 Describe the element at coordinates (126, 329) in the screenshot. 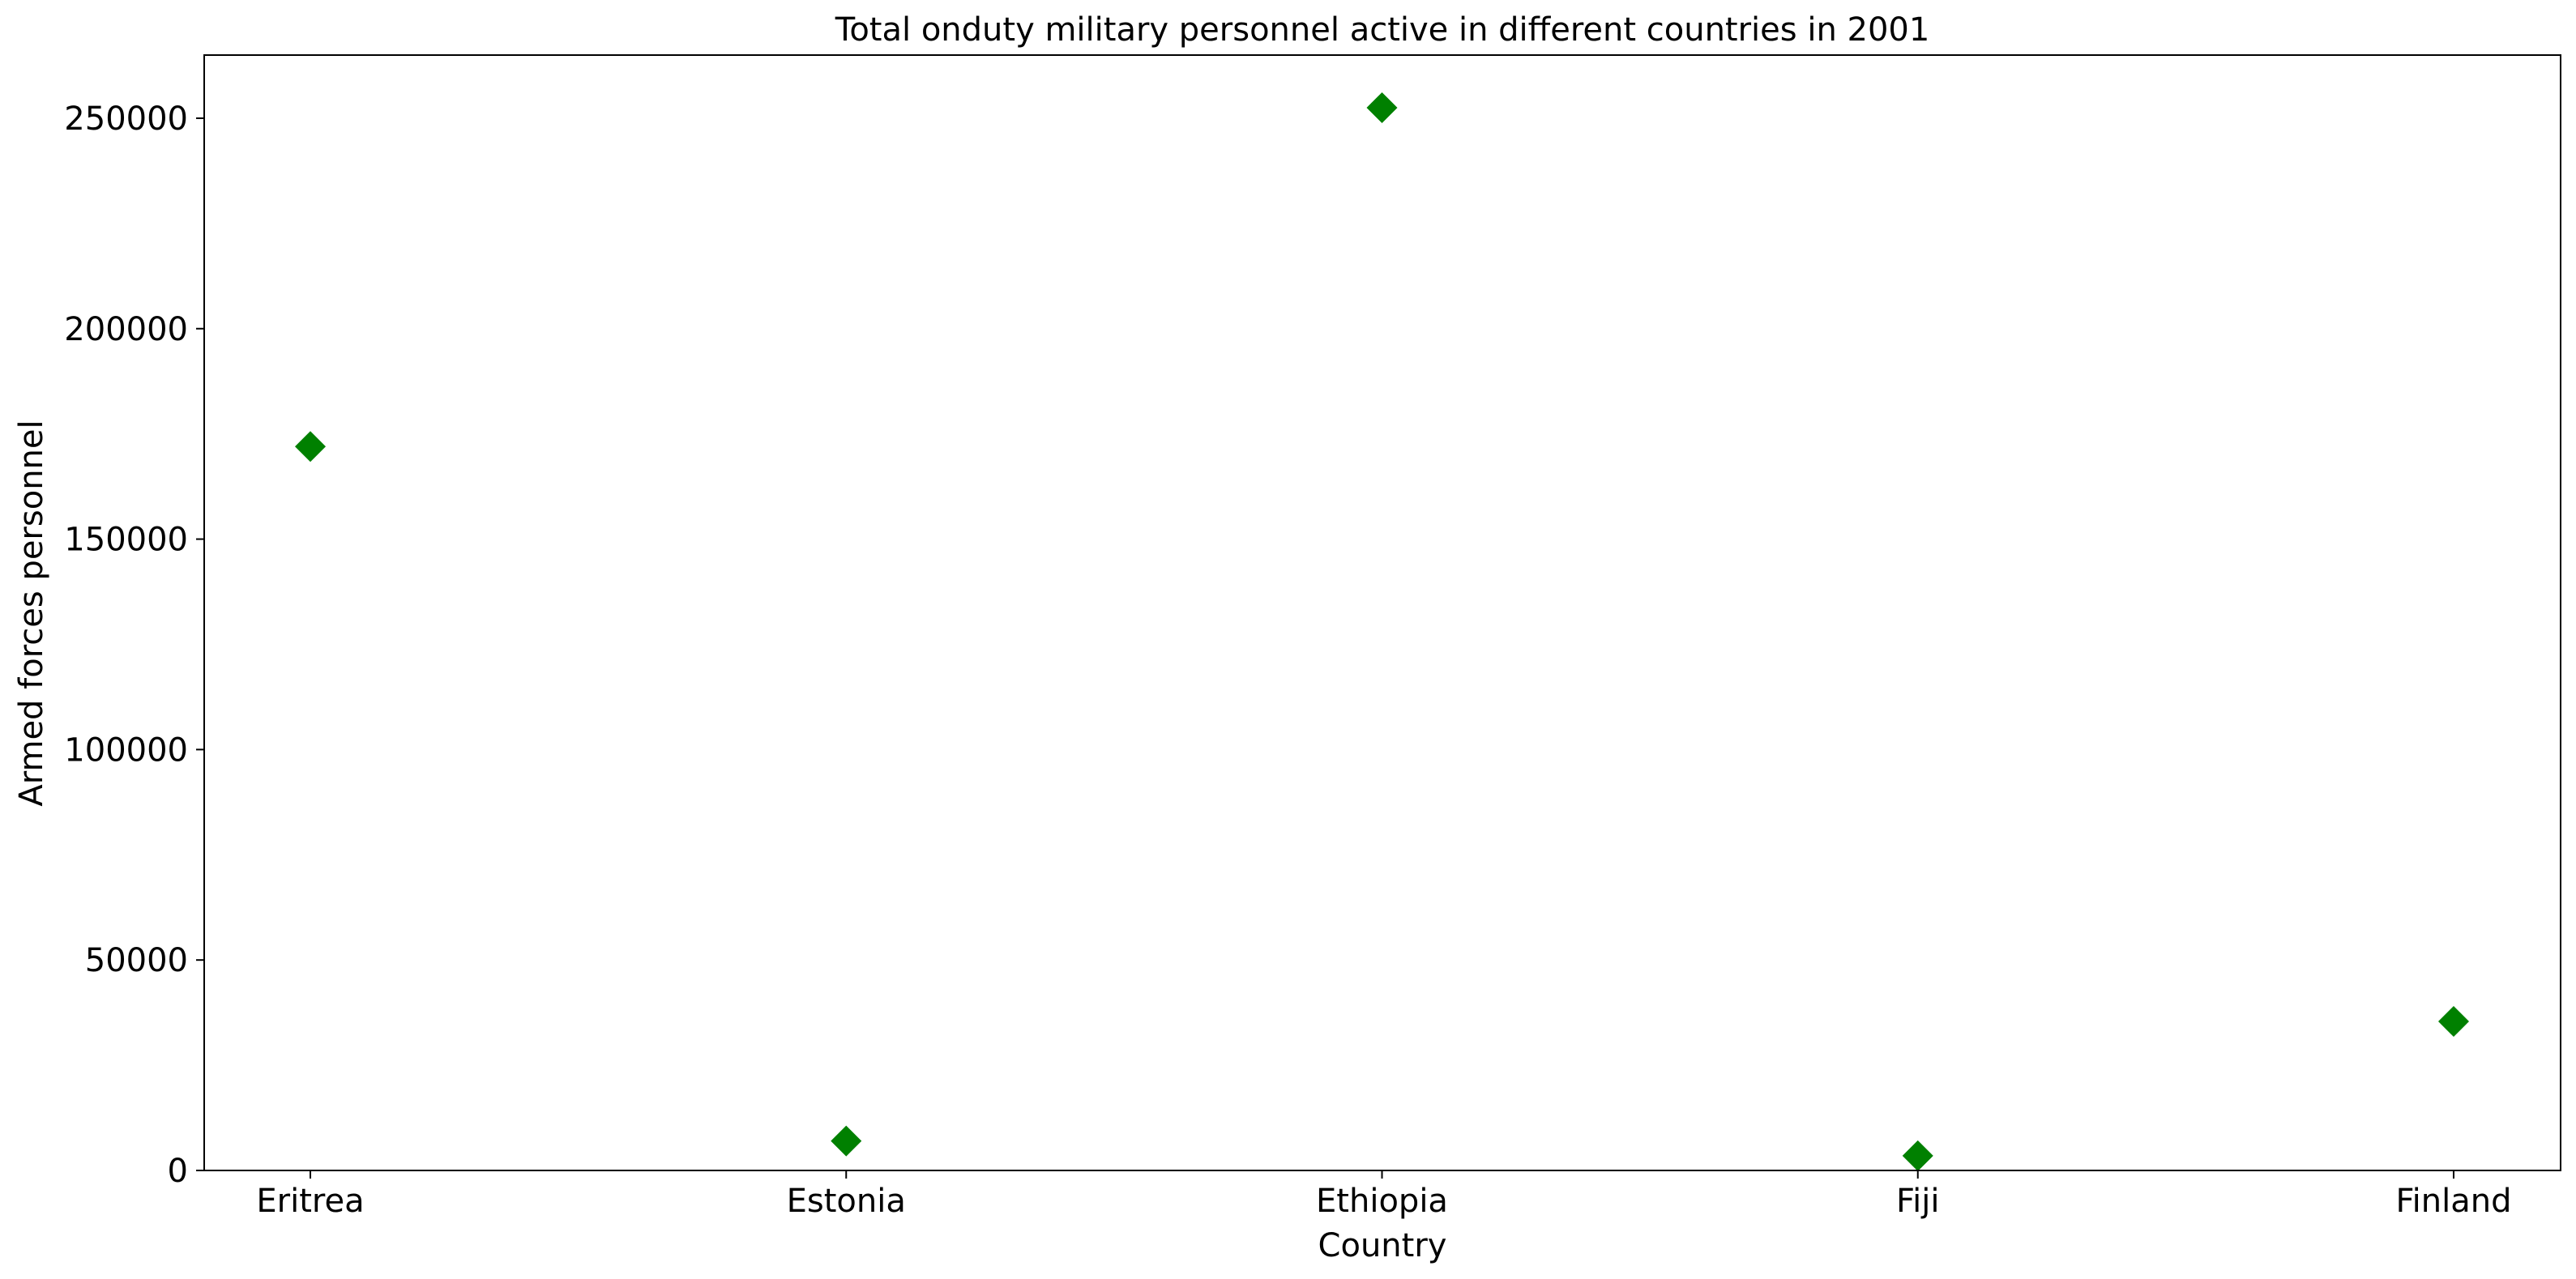

I see `y-tick-label: 200000` at that location.